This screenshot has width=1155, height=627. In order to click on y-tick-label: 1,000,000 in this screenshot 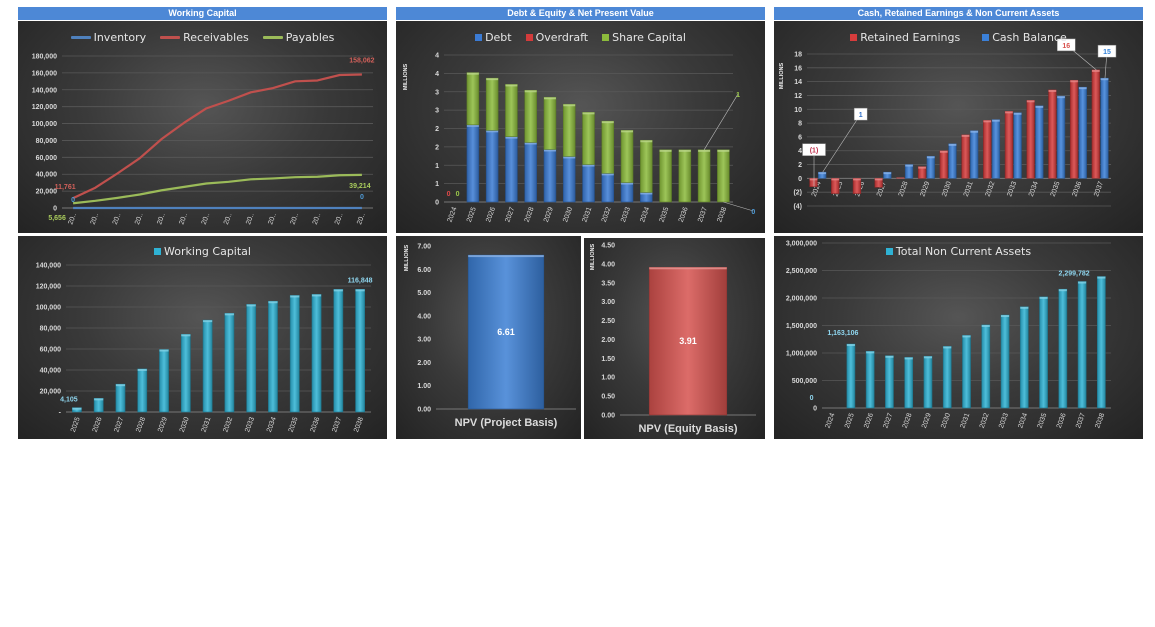, I will do `click(801, 354)`.